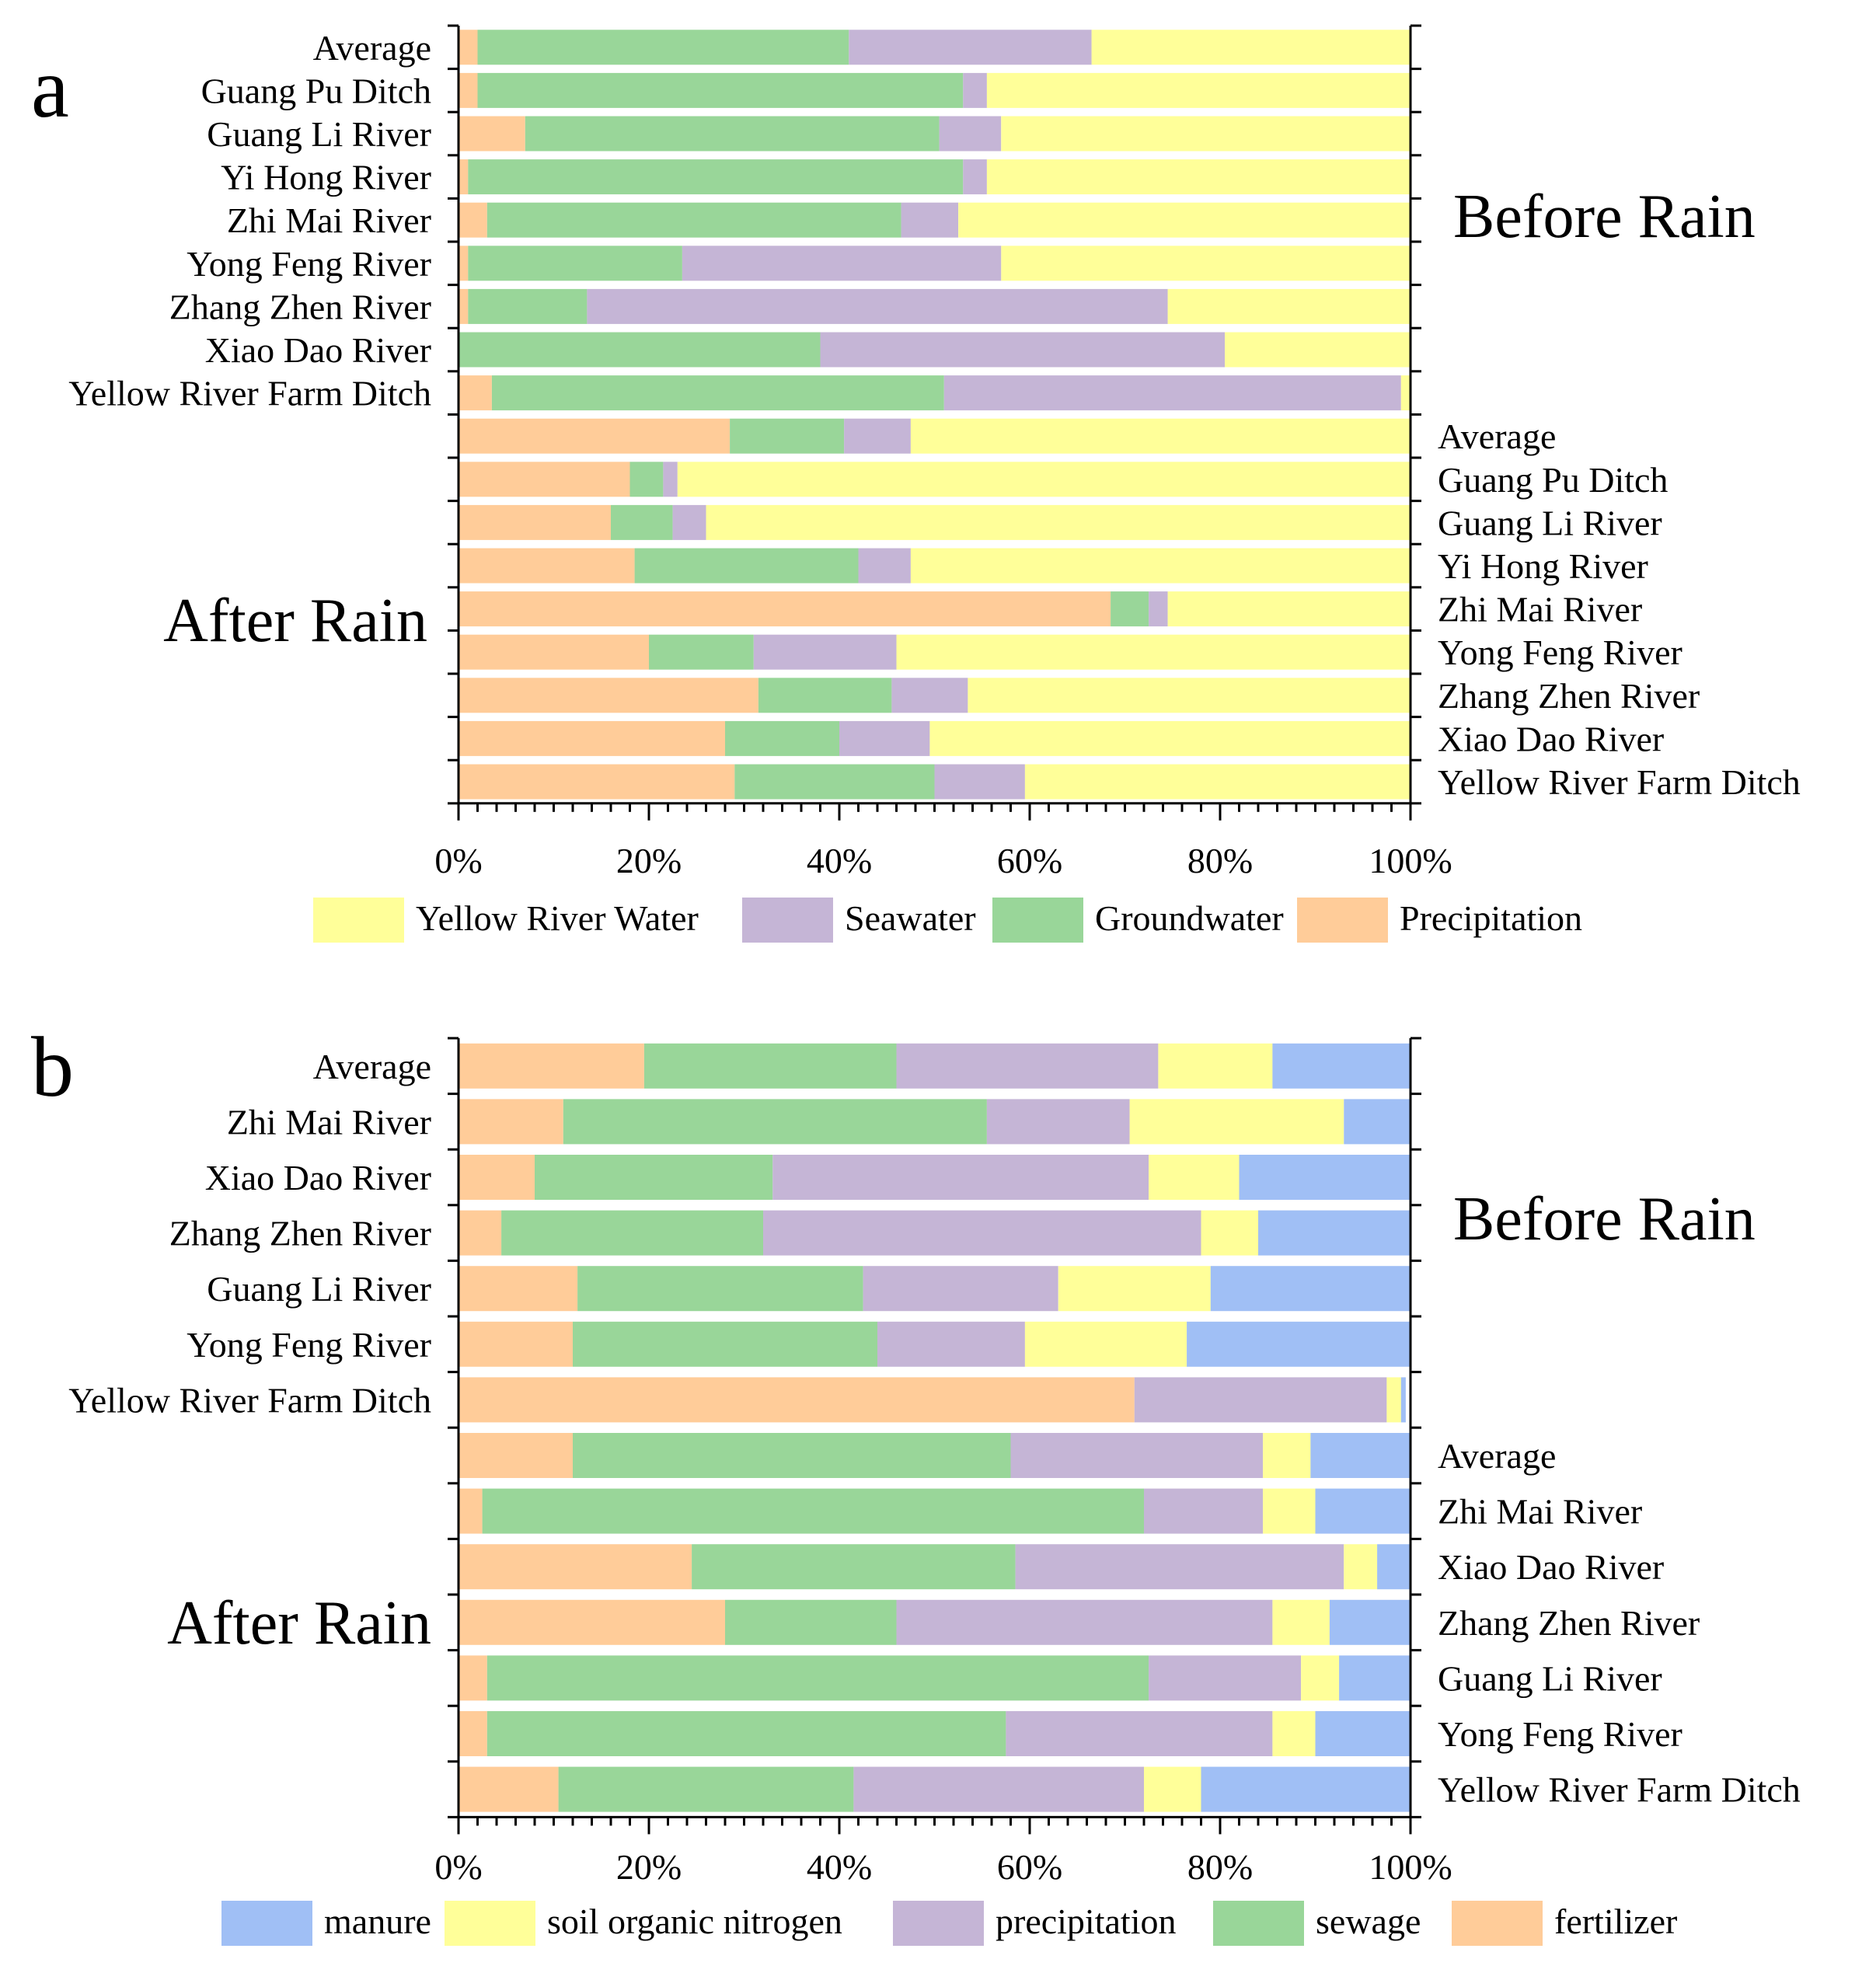 The image size is (1876, 1980). Describe the element at coordinates (1550, 1678) in the screenshot. I see `panel-b-after-rain-label-guang-li-river: Guang Li River` at that location.